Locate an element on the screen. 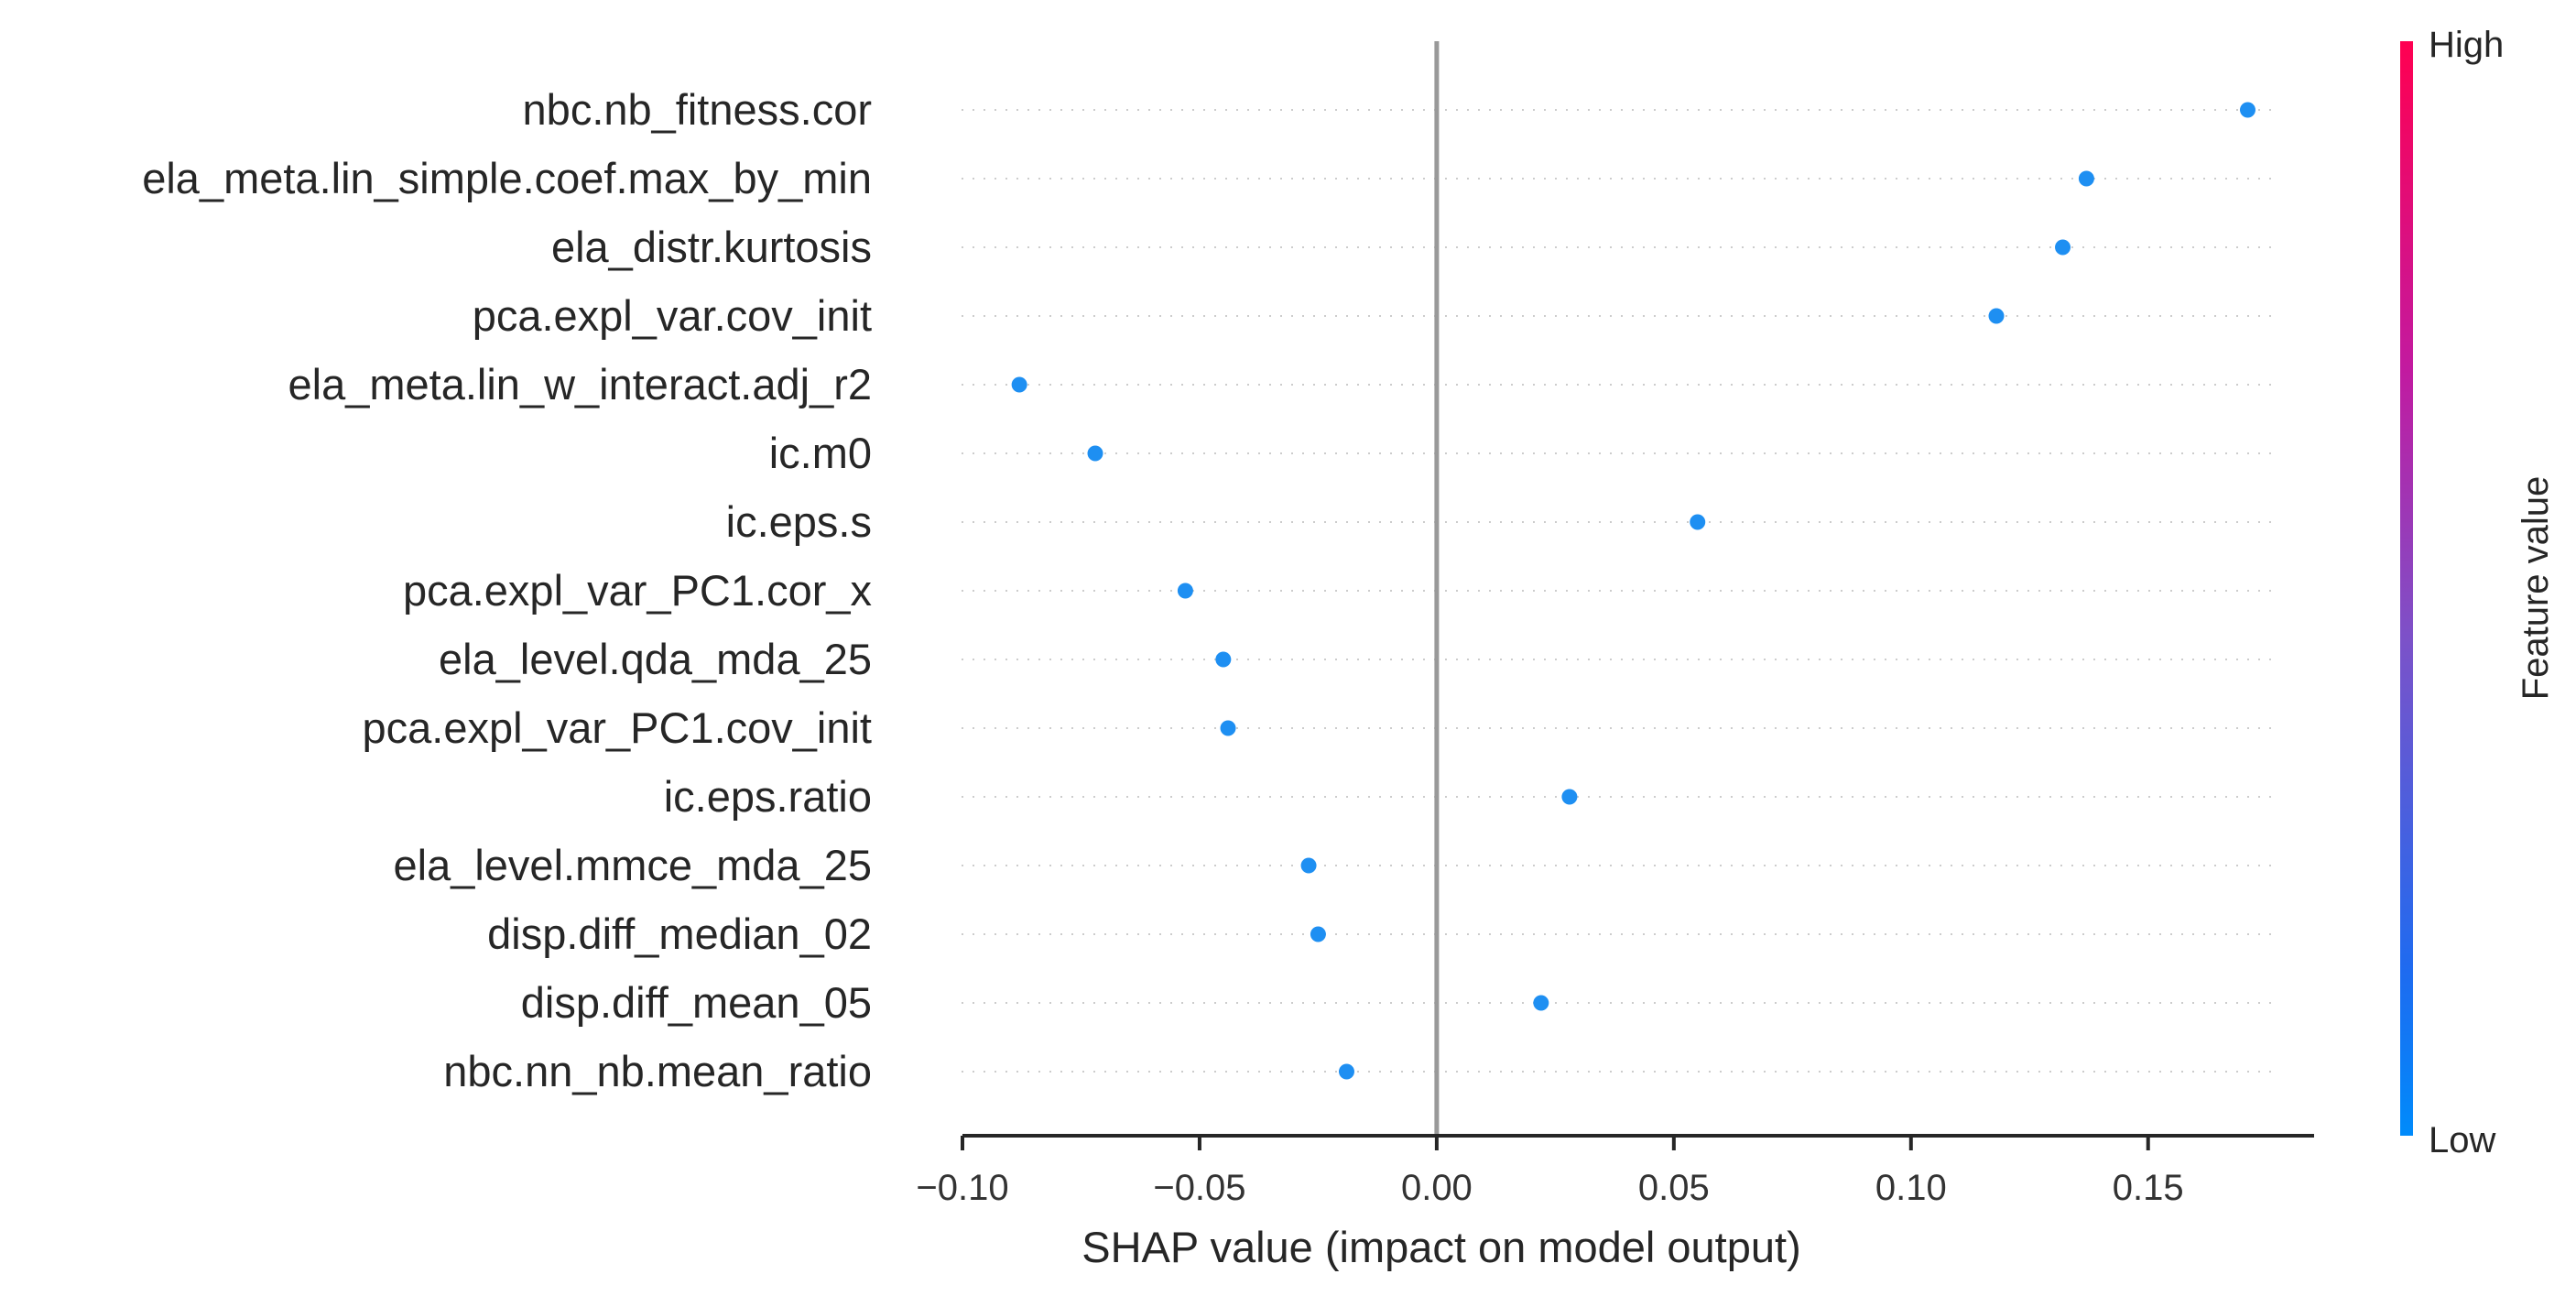 The image size is (2576, 1296). colorbar-title: Feature value is located at coordinates (2536, 588).